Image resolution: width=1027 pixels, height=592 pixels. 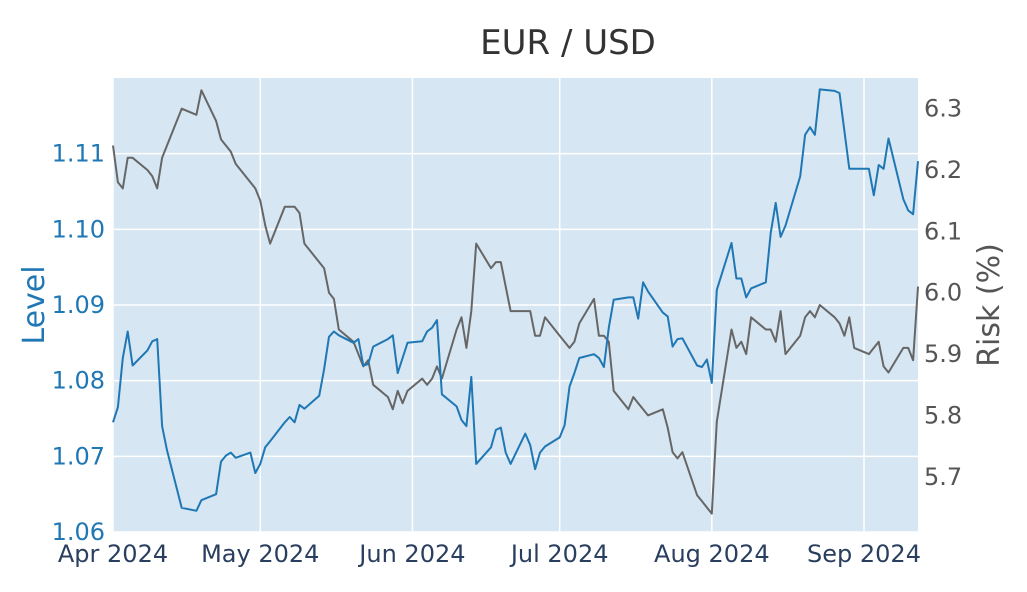 I want to click on y-axis-left-ticks: 1.06 1.07 1.08 1.09 1.10 1.11, so click(x=78, y=343).